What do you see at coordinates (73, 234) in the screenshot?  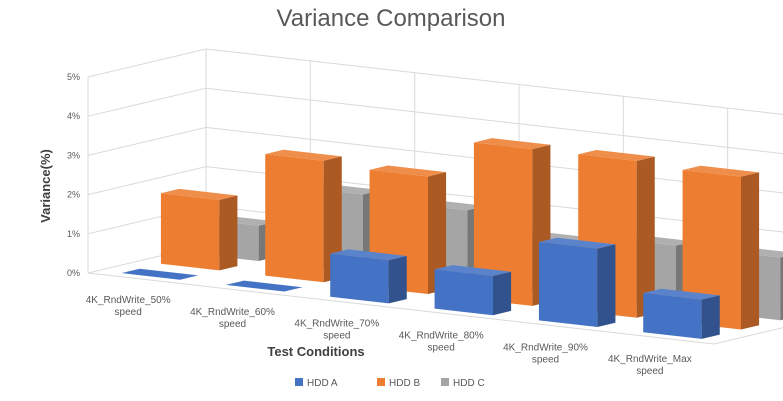 I see `y-tick-label: 1%` at bounding box center [73, 234].